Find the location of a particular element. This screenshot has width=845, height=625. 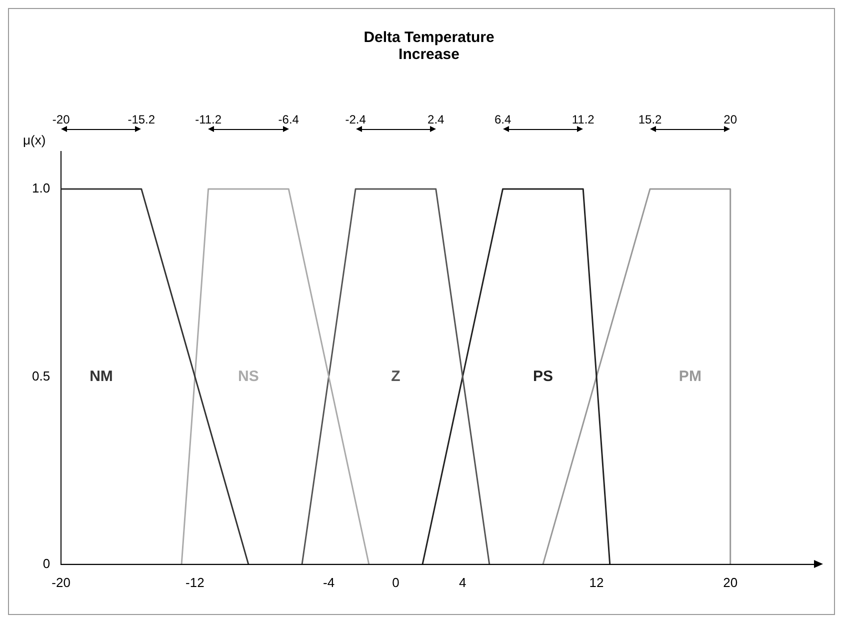

x-tick-label: 20 is located at coordinates (730, 582).